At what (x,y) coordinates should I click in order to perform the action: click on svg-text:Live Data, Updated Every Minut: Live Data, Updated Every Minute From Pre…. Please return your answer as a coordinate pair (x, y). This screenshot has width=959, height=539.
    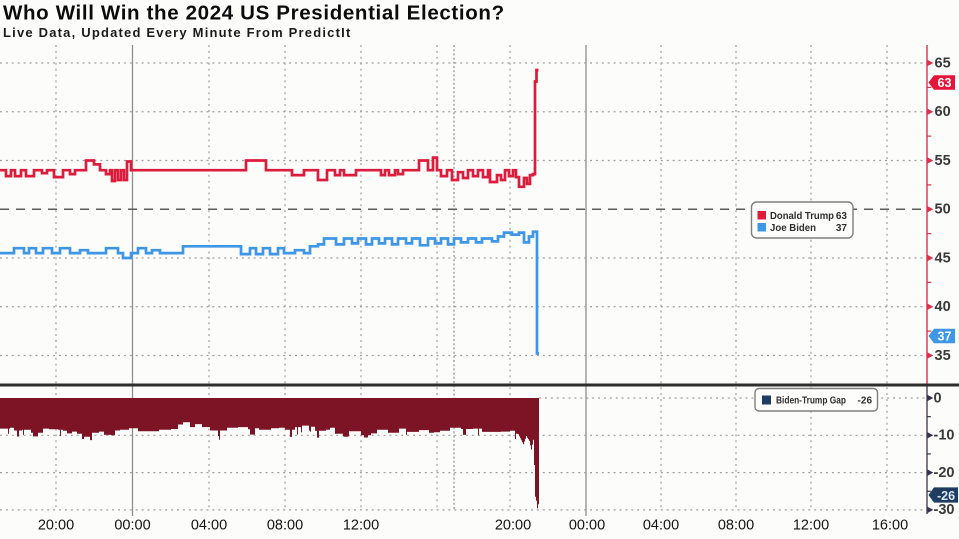
    Looking at the image, I should click on (177, 32).